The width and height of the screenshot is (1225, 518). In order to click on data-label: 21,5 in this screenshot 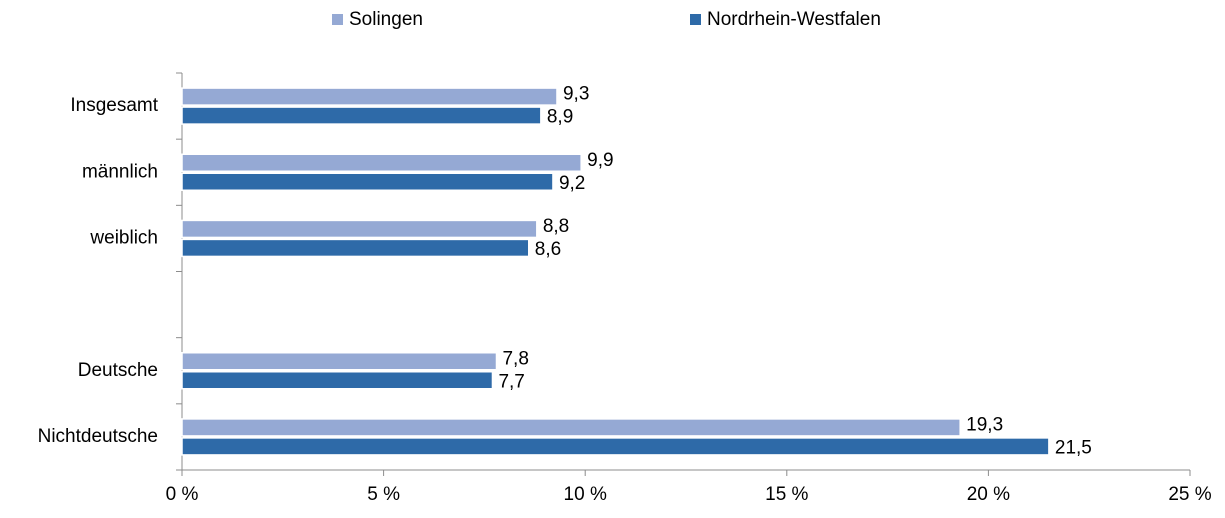, I will do `click(1073, 447)`.